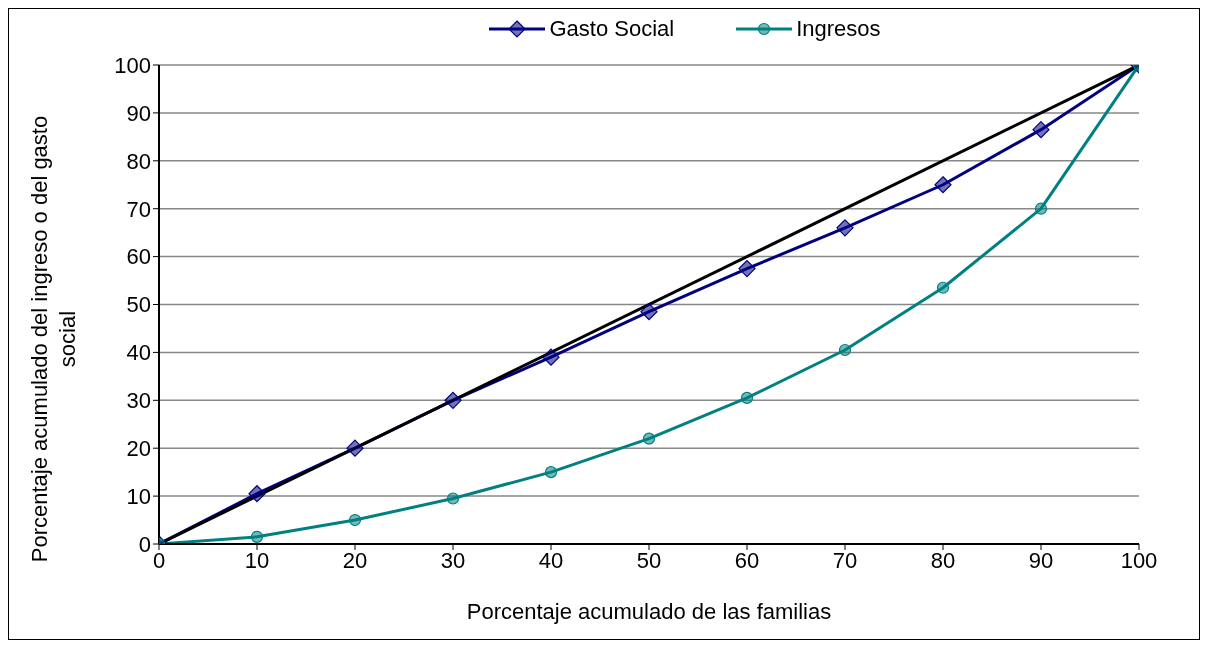 The width and height of the screenshot is (1209, 650). Describe the element at coordinates (138, 353) in the screenshot. I see `y-tick-label: 40` at that location.